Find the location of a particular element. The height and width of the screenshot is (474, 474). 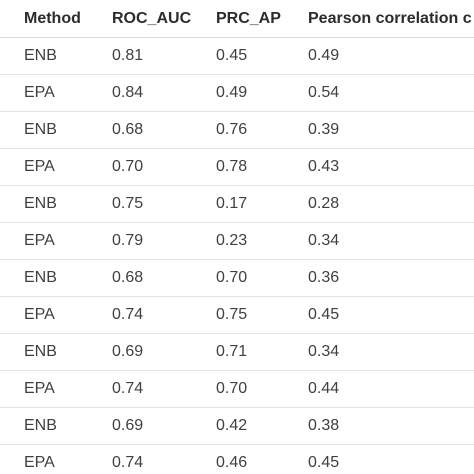

table-row: EPA 0.84 0.49 0.54 is located at coordinates (237, 93).